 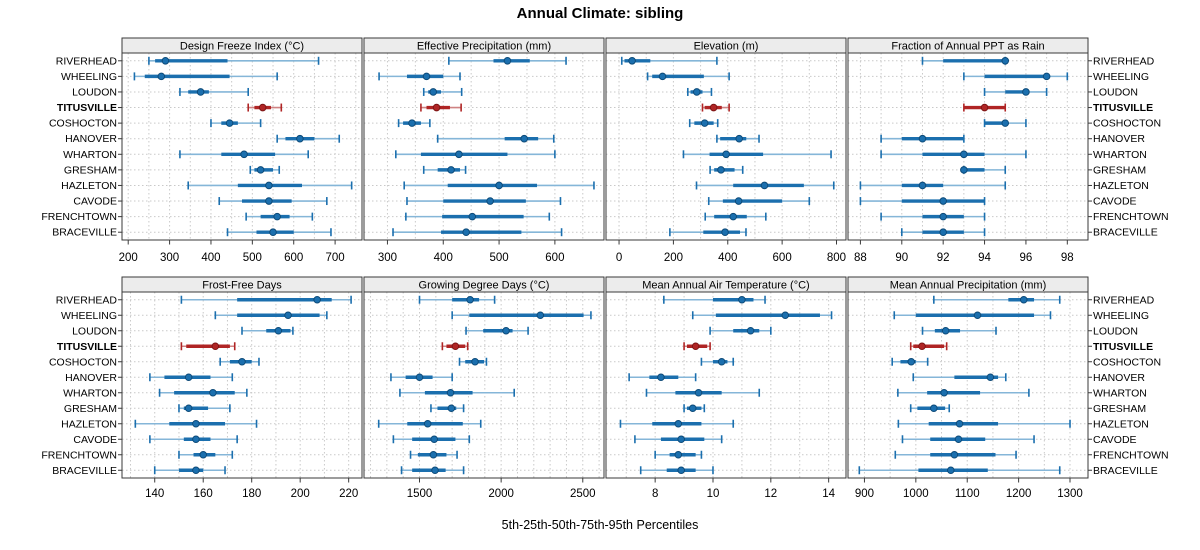 I want to click on site-label-right: TITUSVILLE, so click(x=1123, y=347).